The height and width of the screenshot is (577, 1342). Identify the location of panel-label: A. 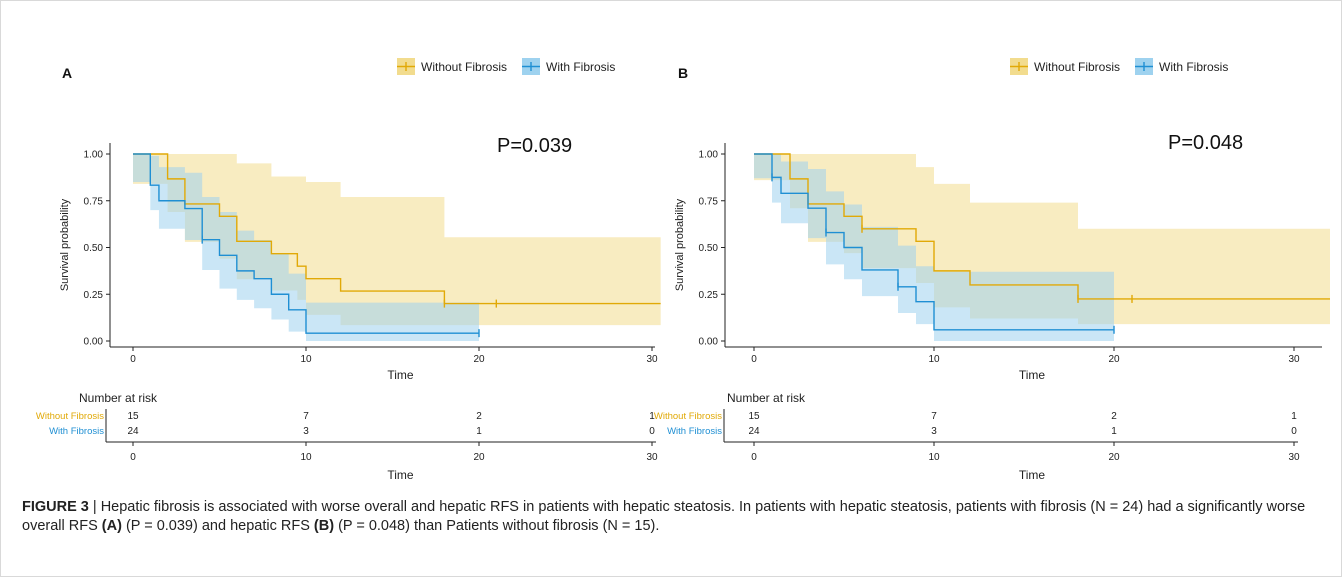
(67, 73).